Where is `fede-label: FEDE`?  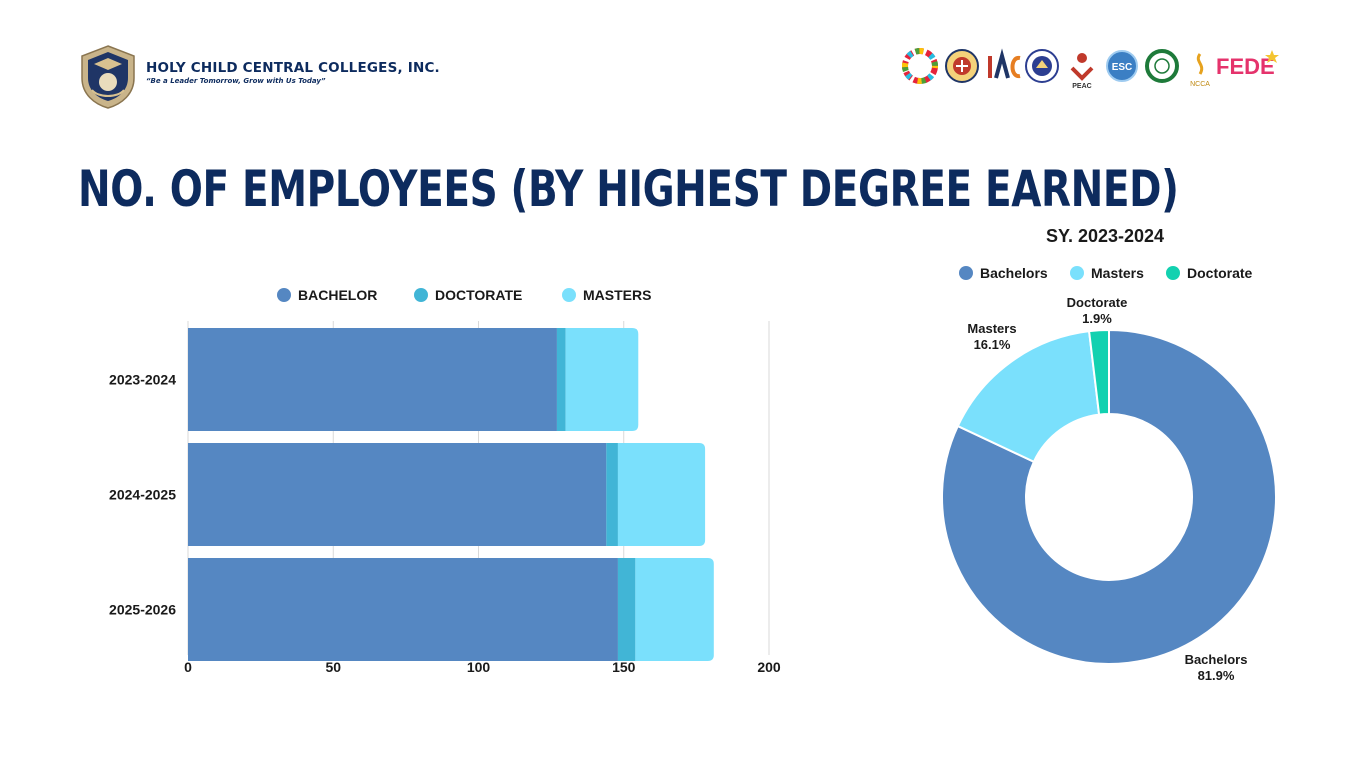 fede-label: FEDE is located at coordinates (1245, 66).